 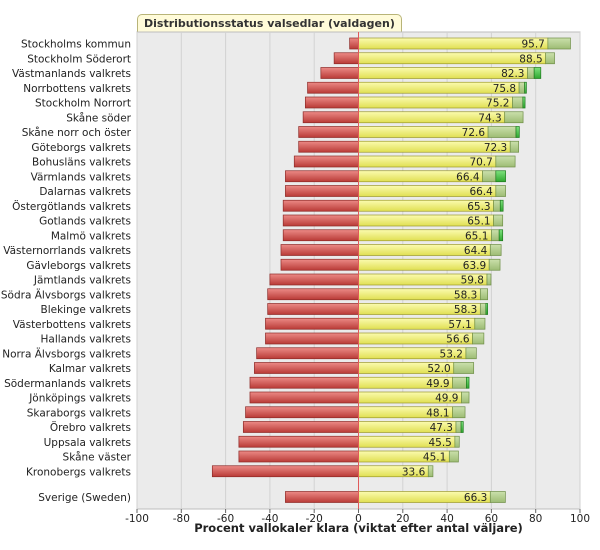 I want to click on row-29-value-label: 33.6, so click(x=414, y=472).